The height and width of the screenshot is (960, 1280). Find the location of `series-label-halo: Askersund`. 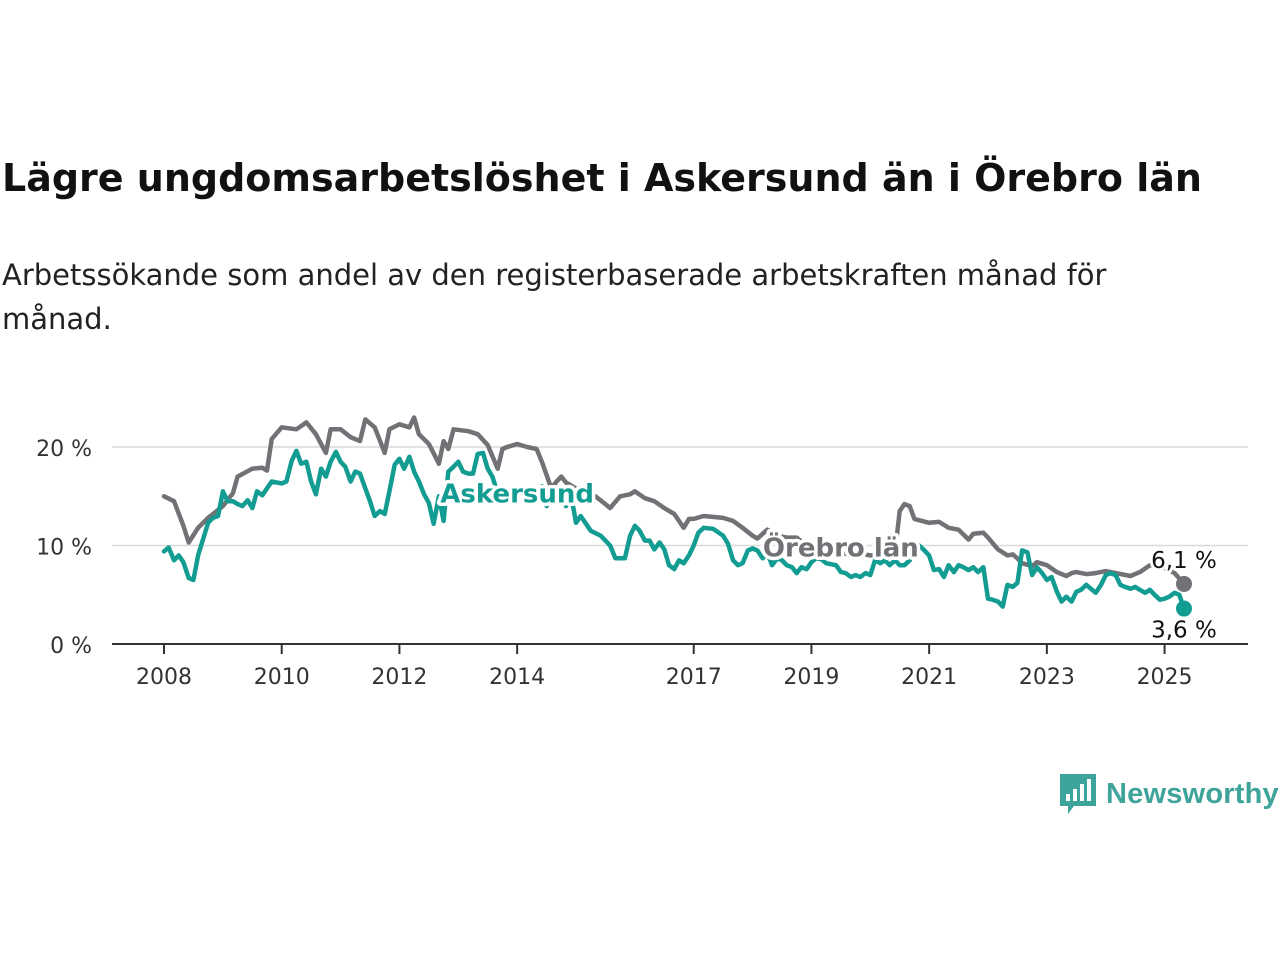

series-label-halo: Askersund is located at coordinates (517, 494).